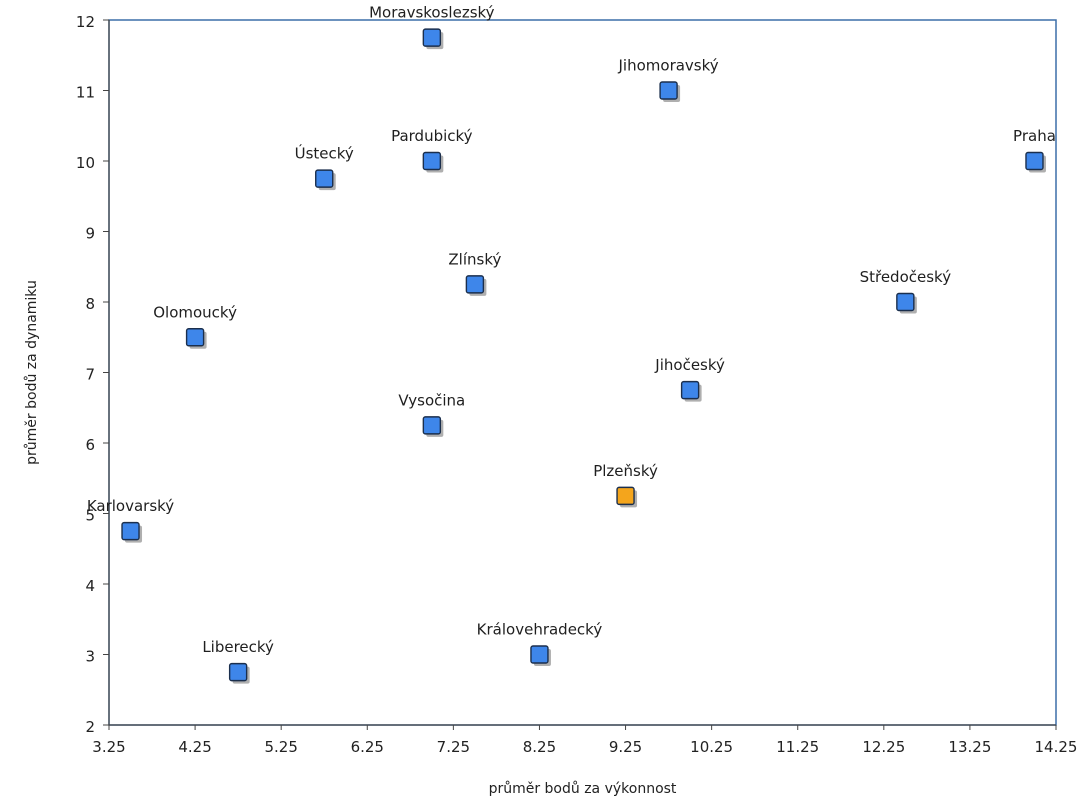 This screenshot has height=800, width=1088. I want to click on y-axis-title: průměr bodů za dynamiku, so click(32, 372).